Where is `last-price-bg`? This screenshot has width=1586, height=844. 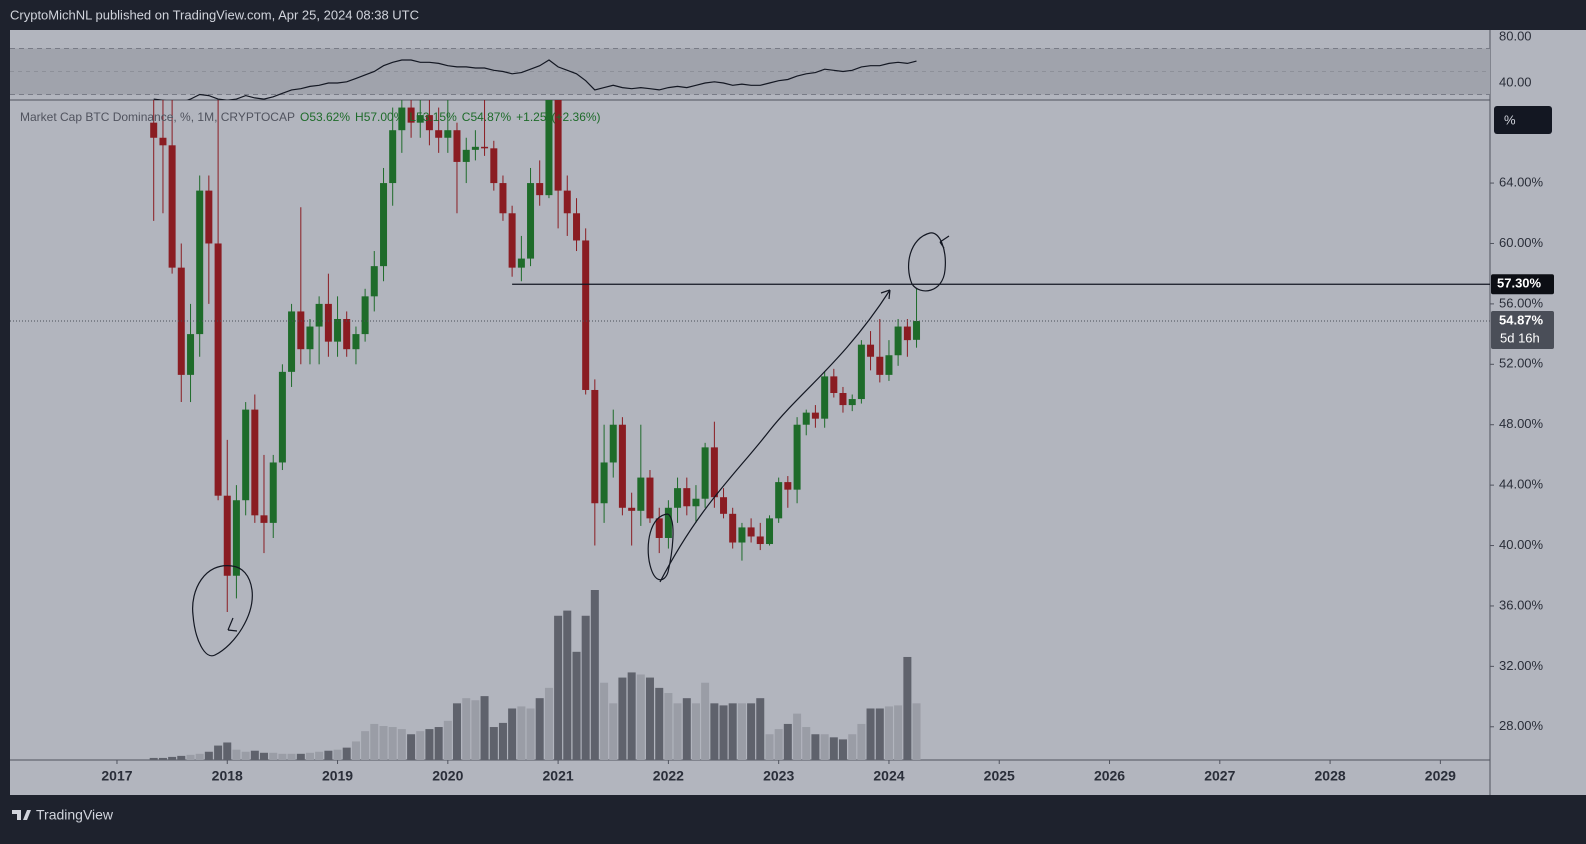
last-price-bg is located at coordinates (1522, 329).